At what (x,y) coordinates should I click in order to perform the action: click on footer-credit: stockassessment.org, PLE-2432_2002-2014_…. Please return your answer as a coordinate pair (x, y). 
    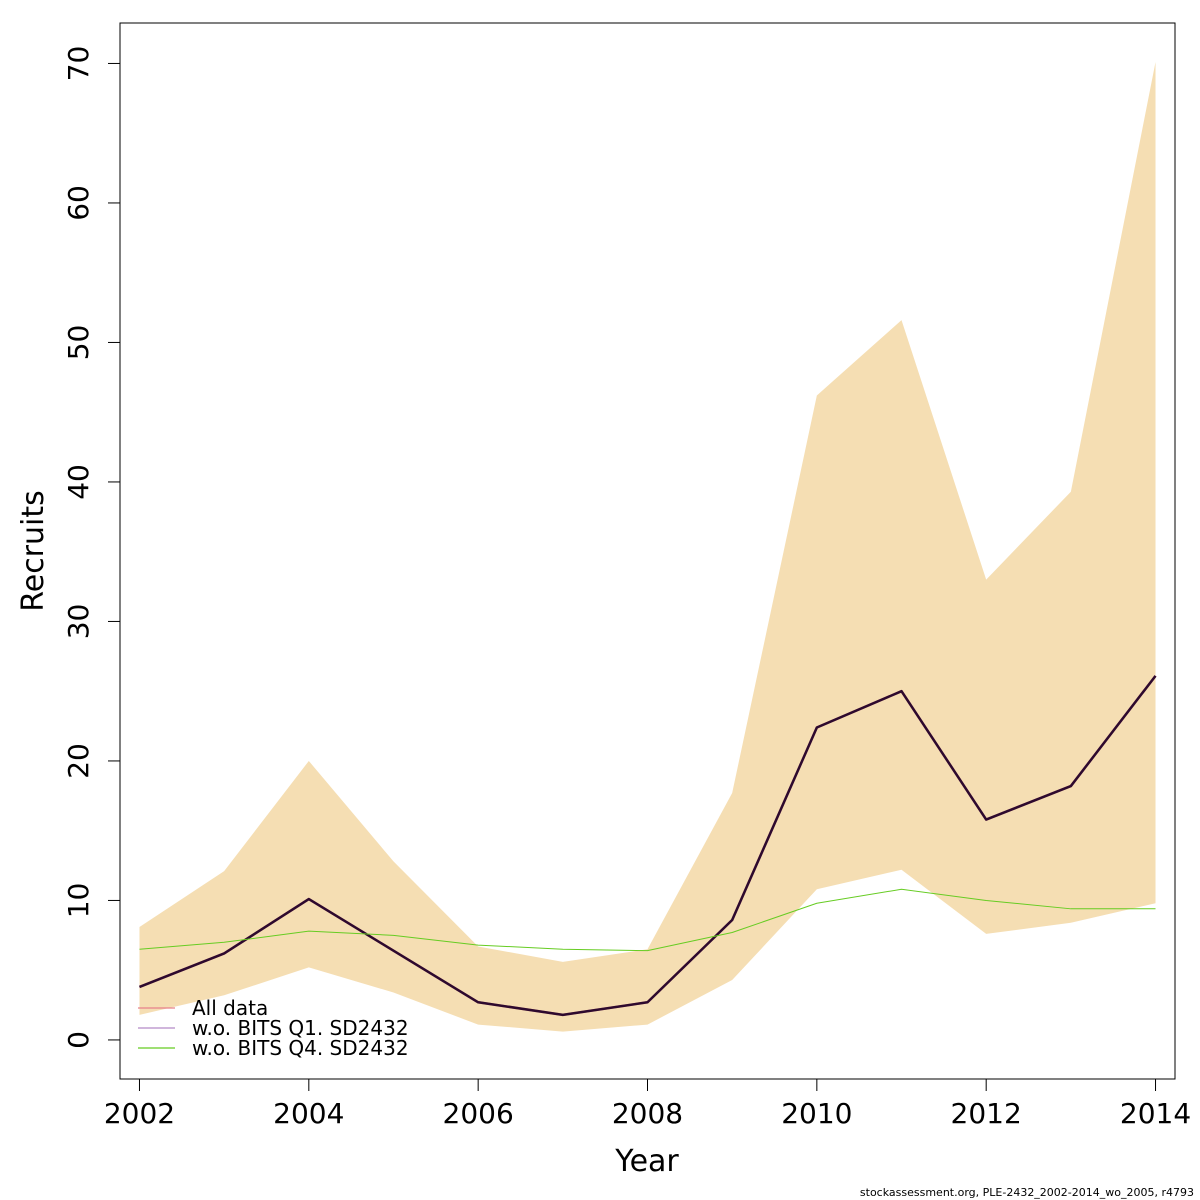
    Looking at the image, I should click on (1027, 1192).